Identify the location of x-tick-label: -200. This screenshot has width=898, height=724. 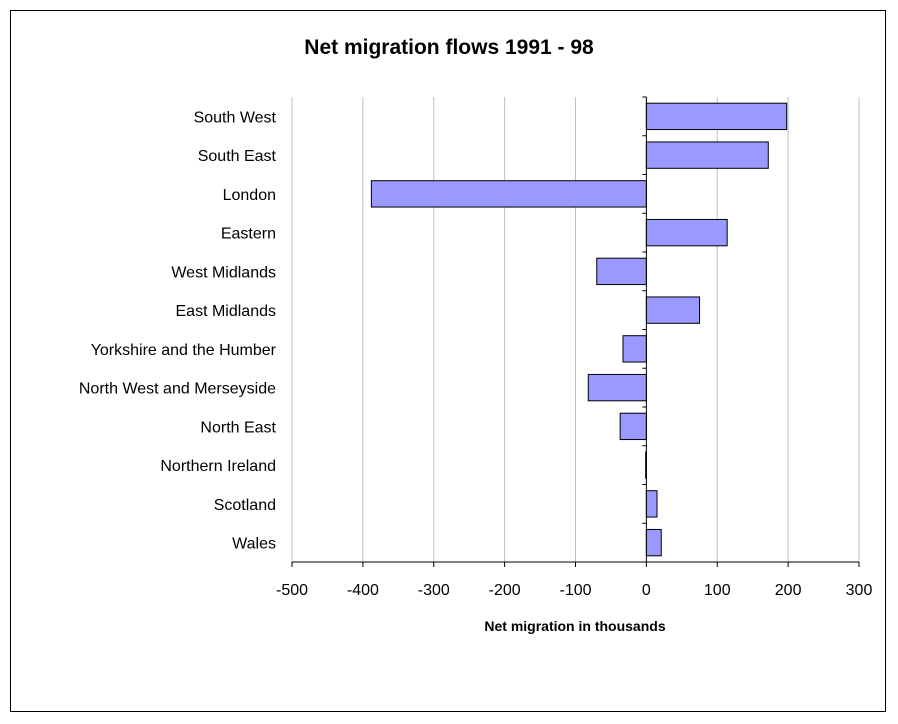
(505, 590).